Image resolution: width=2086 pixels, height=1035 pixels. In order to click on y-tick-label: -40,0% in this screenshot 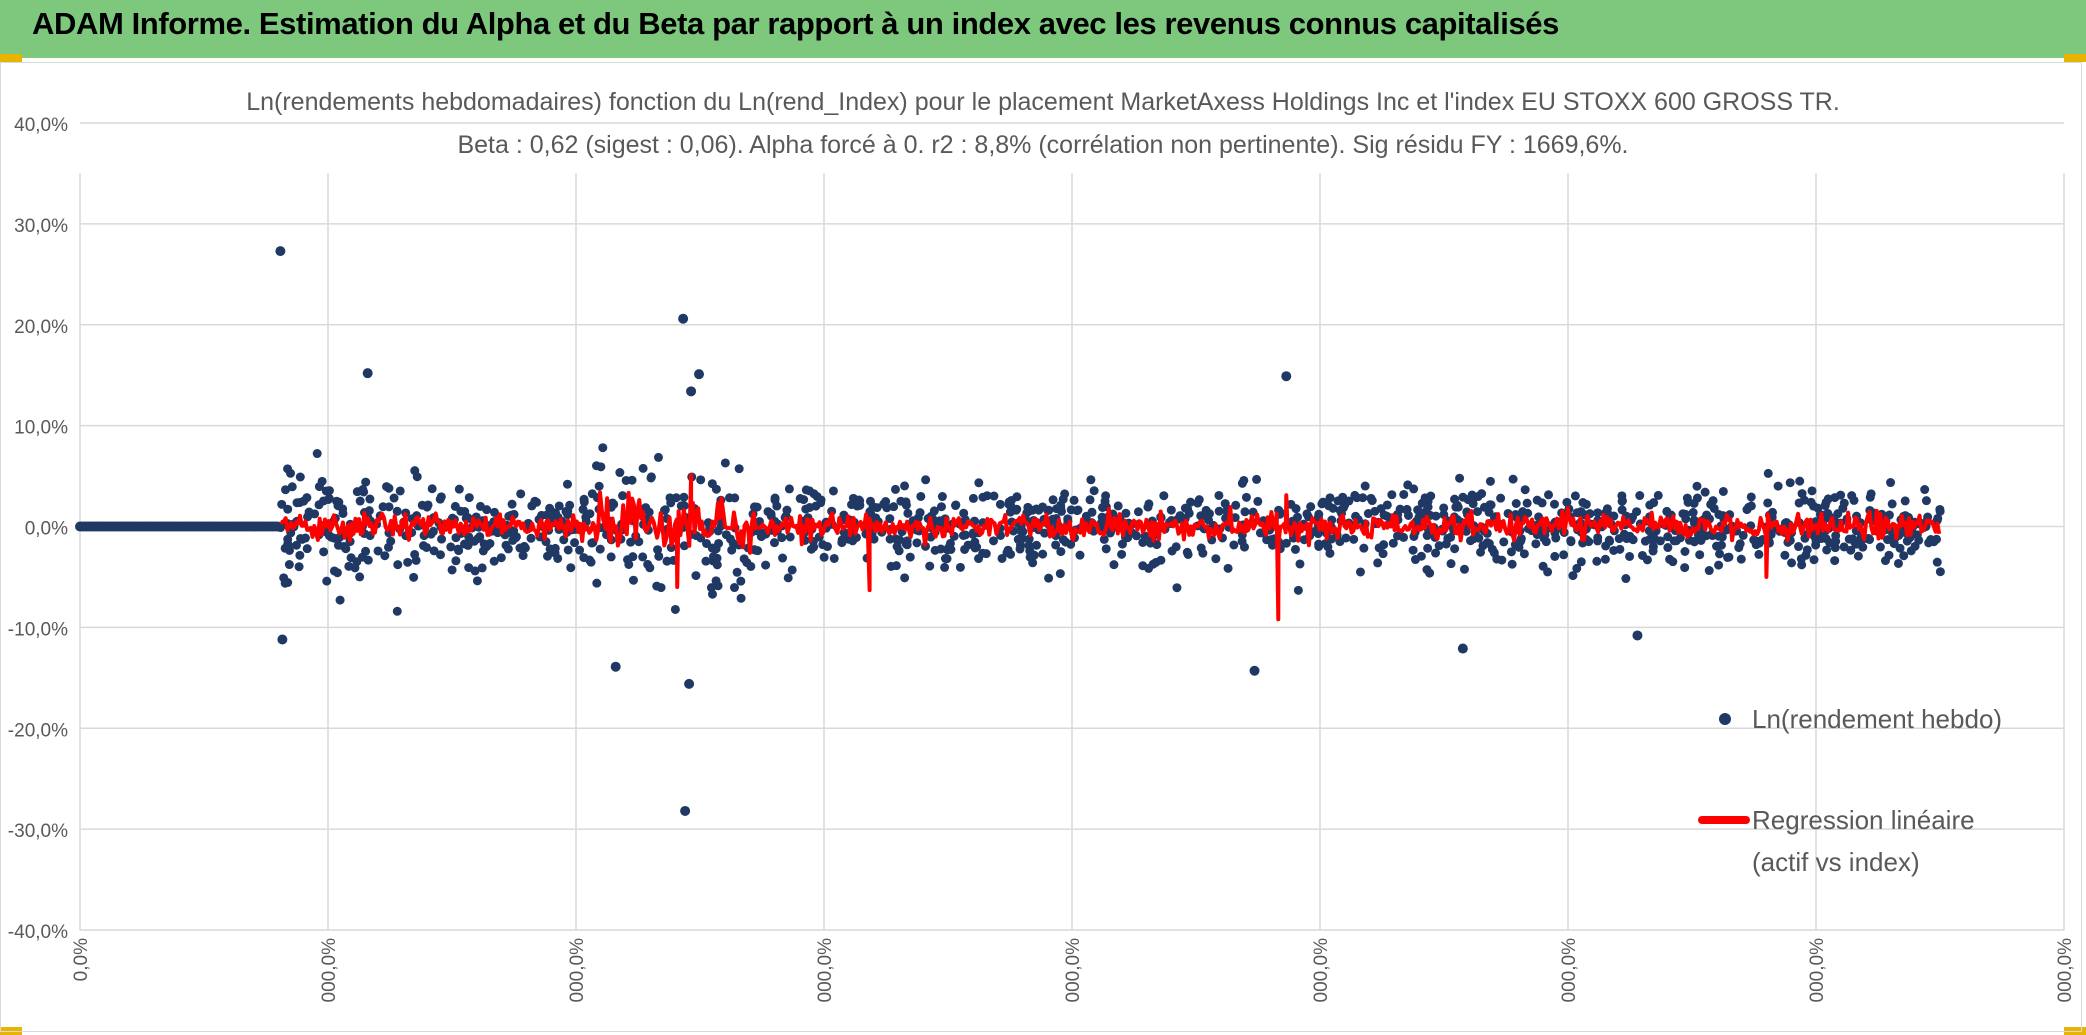, I will do `click(38, 932)`.